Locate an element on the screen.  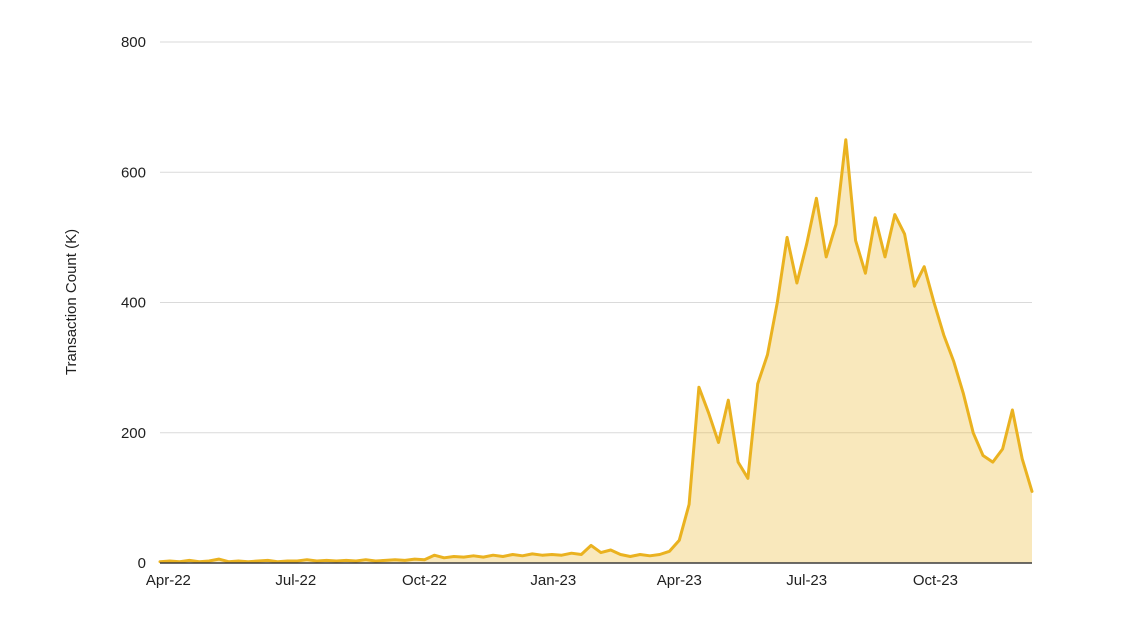
y-tick-label: 0 is located at coordinates (142, 563).